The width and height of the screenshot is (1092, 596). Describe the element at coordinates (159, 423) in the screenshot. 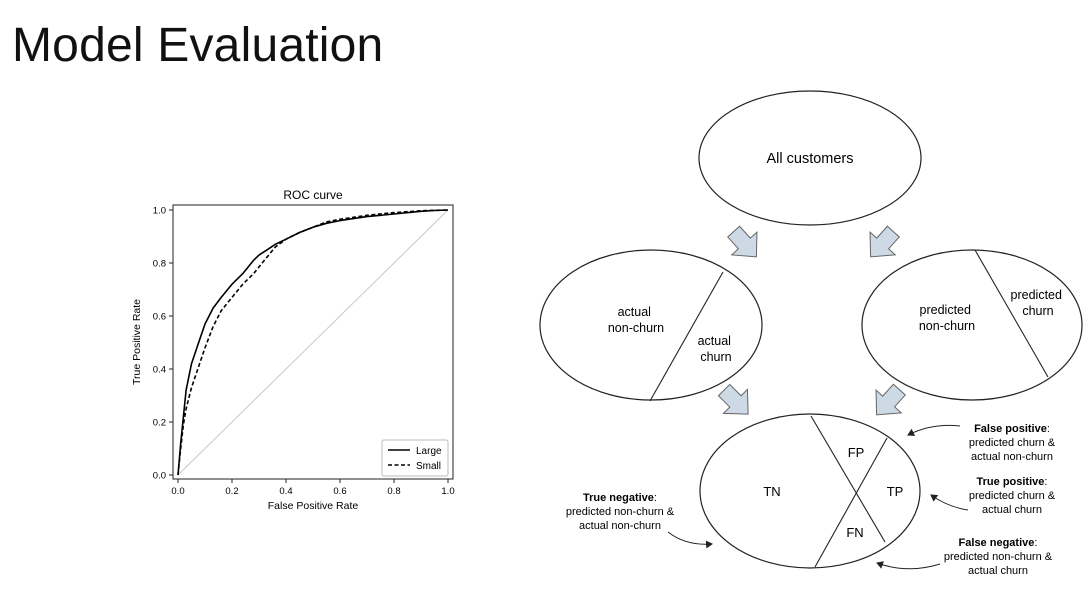

I see `y-tick-label: 0.2` at that location.